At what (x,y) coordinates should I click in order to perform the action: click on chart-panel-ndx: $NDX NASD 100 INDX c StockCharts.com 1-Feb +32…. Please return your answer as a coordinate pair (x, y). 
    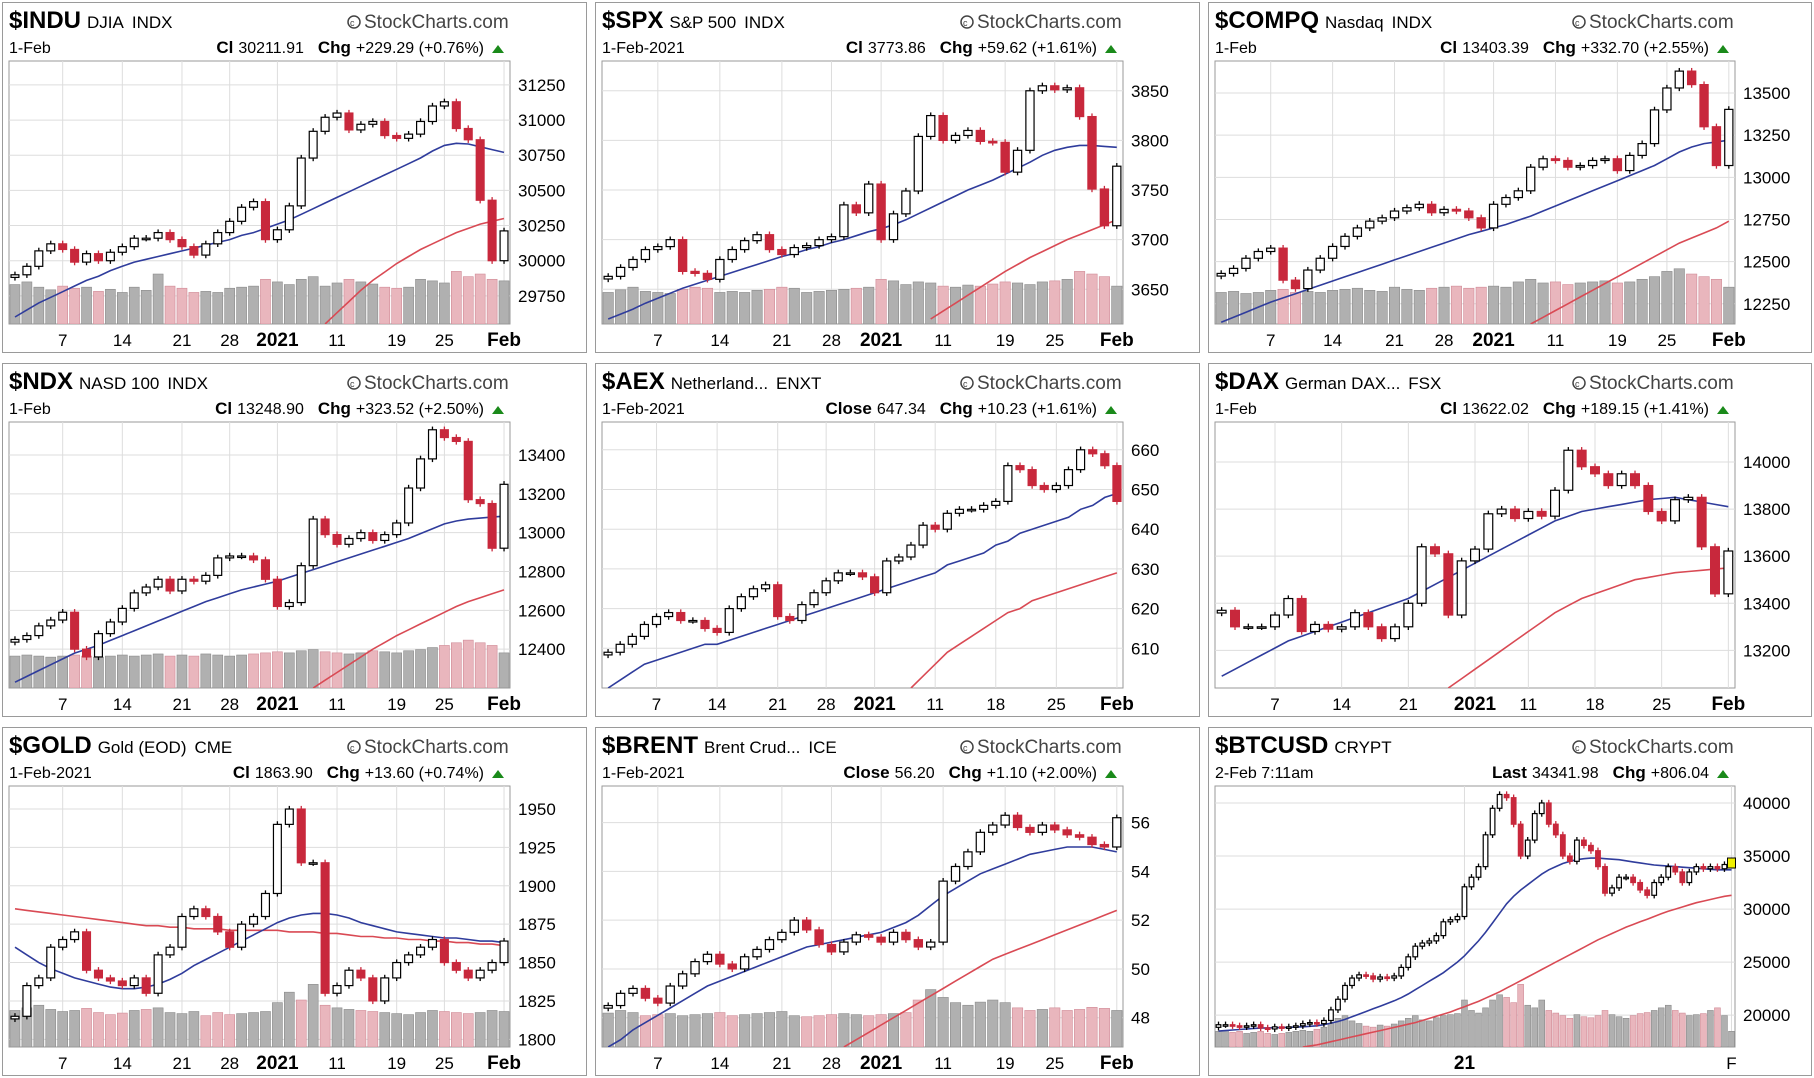
    Looking at the image, I should click on (294, 540).